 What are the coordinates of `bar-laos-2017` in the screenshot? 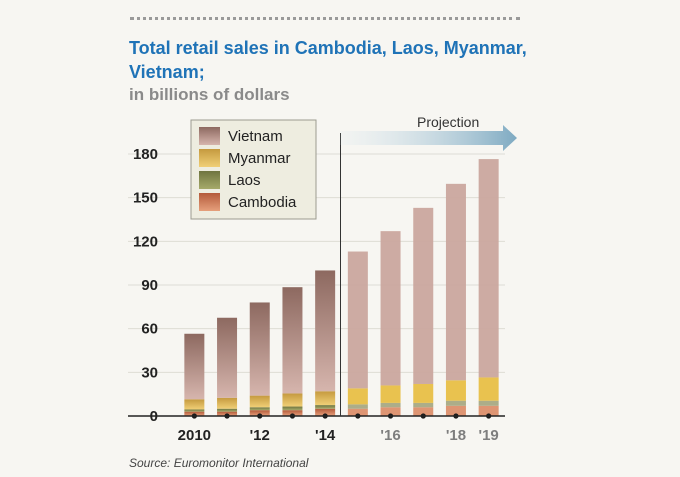 It's located at (423, 405).